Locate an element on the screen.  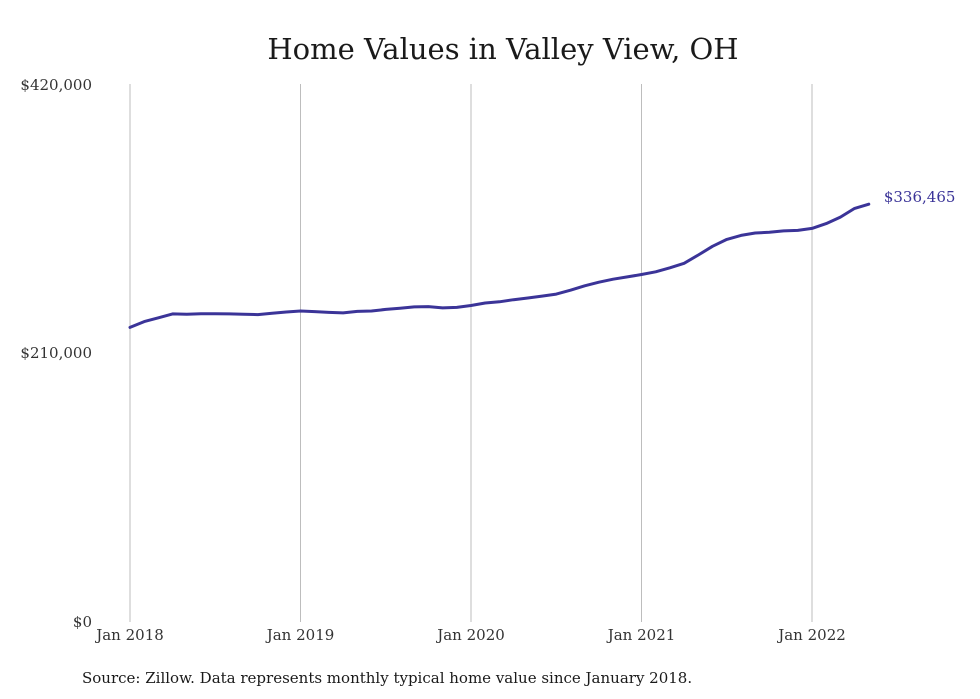
y-axis-ticks: $420,000 $210,000 $0 is located at coordinates (56, 353).